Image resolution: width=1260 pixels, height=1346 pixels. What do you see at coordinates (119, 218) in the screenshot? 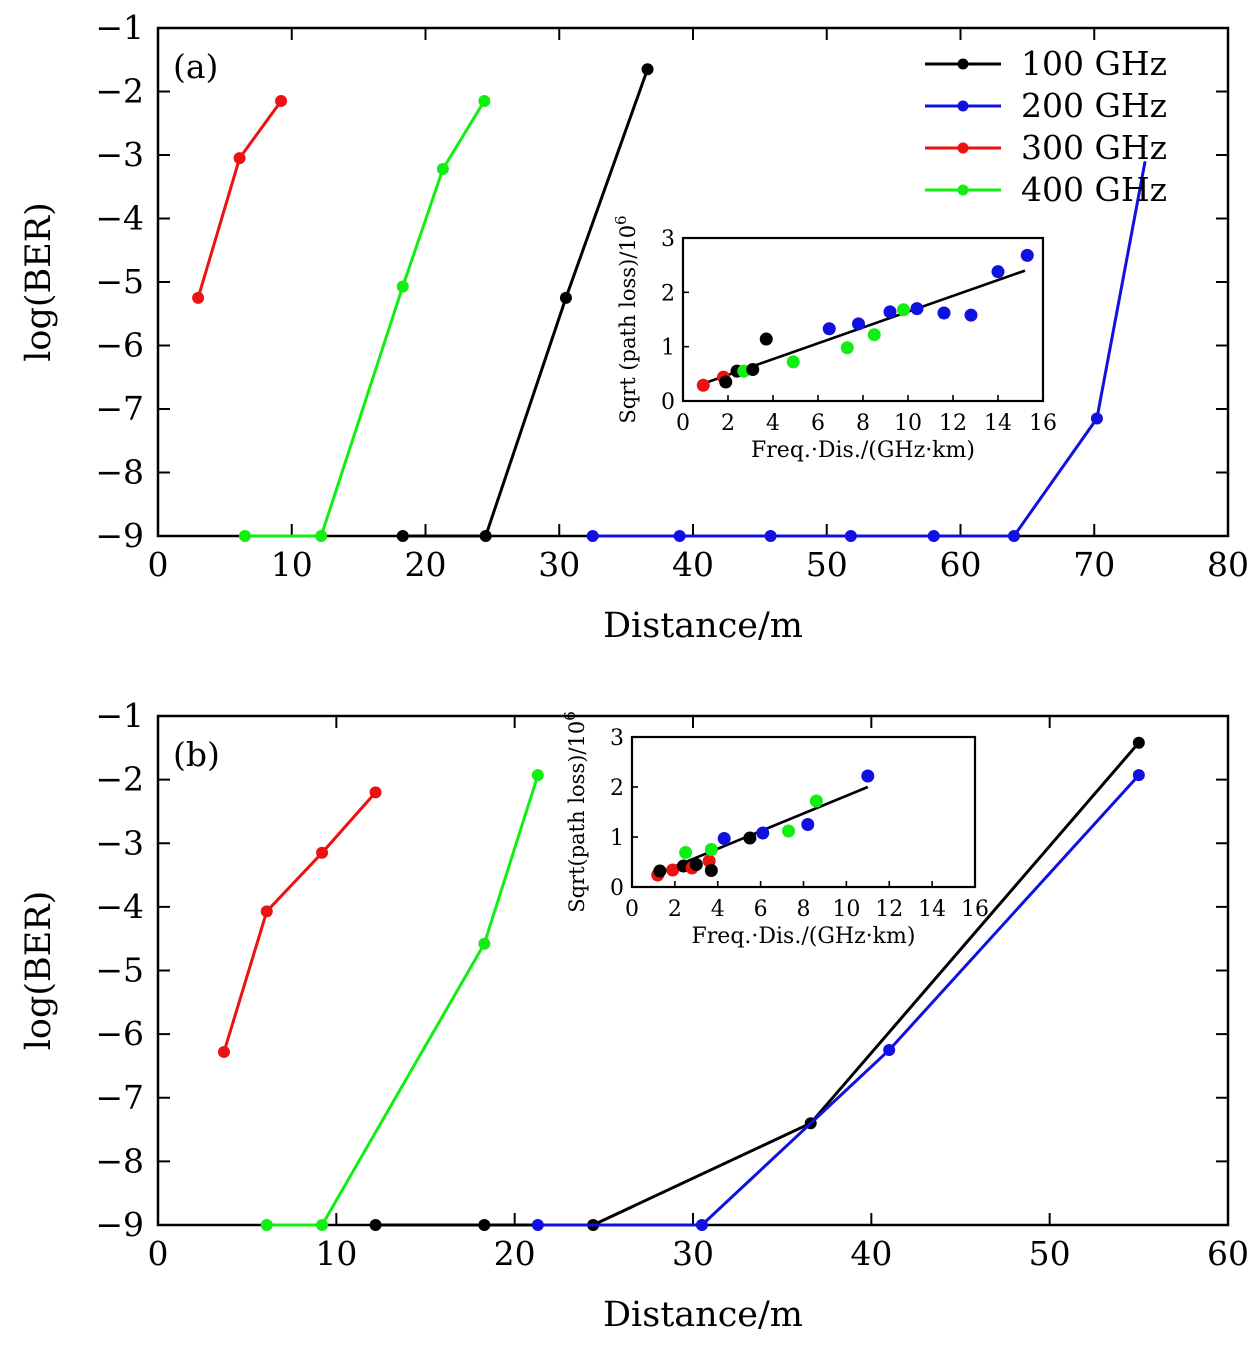
I see `y-tick-label: −4` at bounding box center [119, 218].